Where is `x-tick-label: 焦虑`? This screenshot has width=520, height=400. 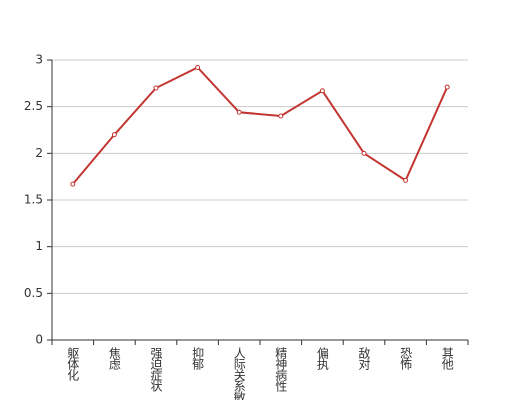
x-tick-label: 焦虑 is located at coordinates (114, 358).